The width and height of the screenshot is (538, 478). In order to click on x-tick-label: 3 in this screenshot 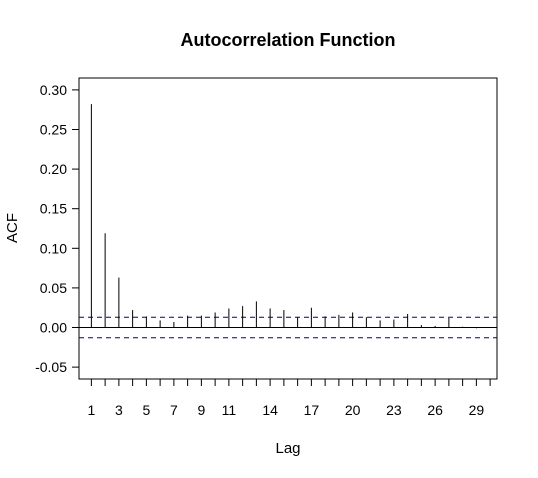, I will do `click(119, 410)`.